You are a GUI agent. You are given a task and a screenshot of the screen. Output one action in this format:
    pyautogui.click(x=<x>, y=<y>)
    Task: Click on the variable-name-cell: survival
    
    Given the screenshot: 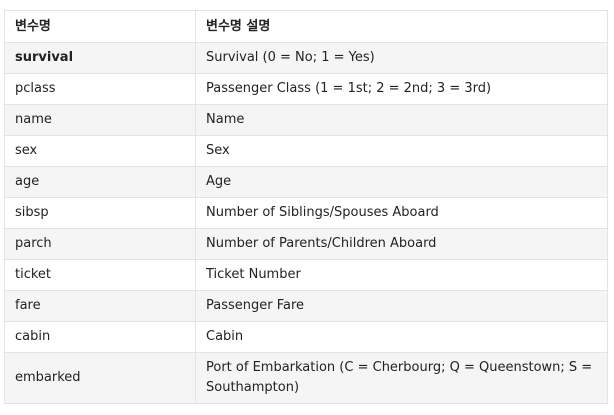 What is the action you would take?
    pyautogui.click(x=100, y=58)
    